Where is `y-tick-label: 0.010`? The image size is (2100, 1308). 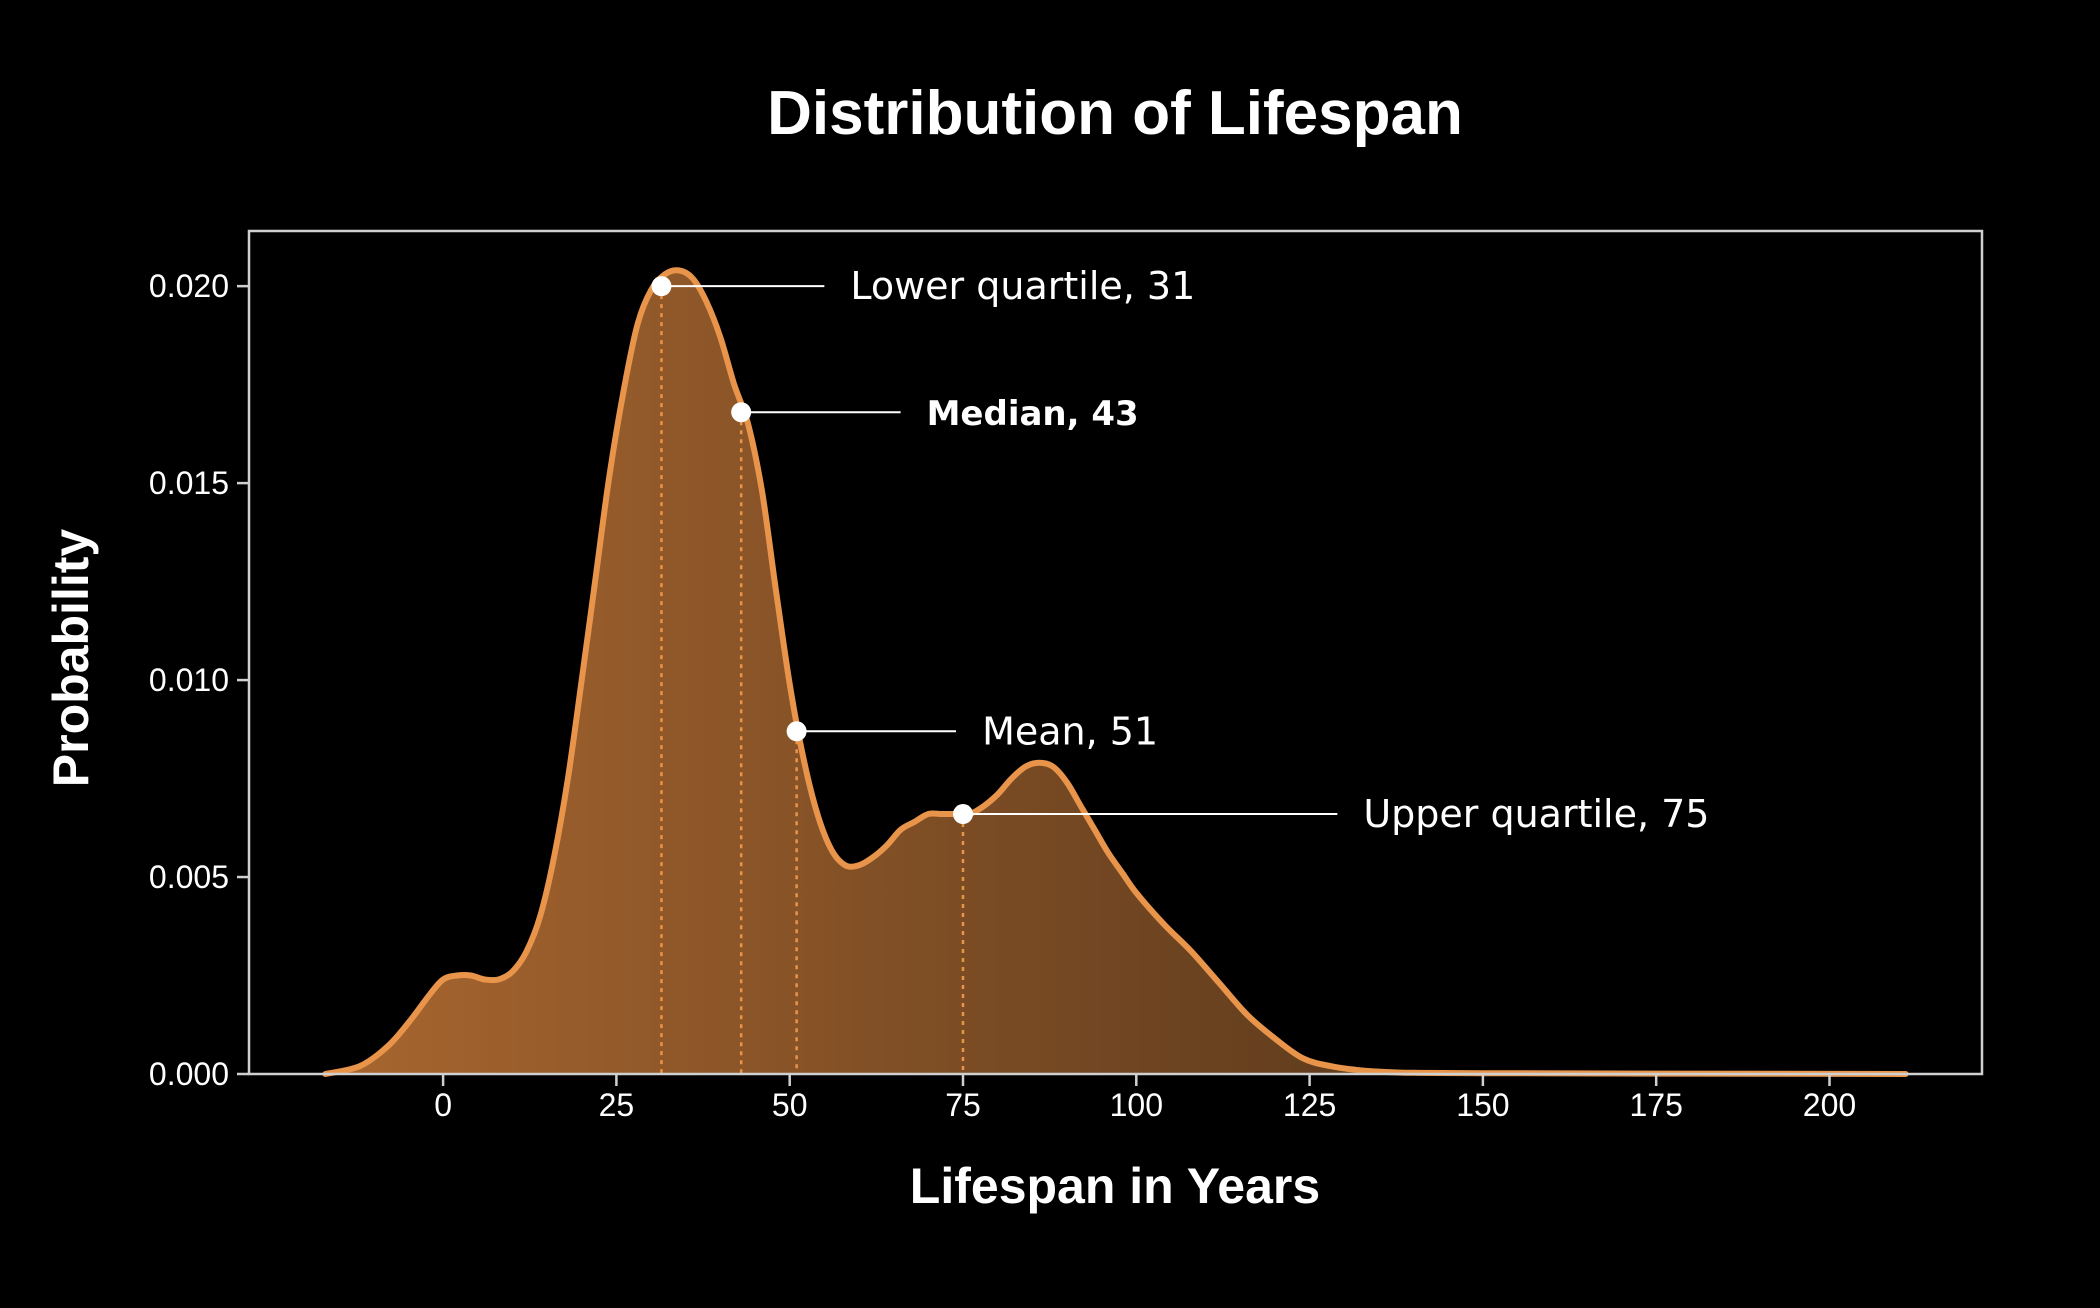
y-tick-label: 0.010 is located at coordinates (189, 680).